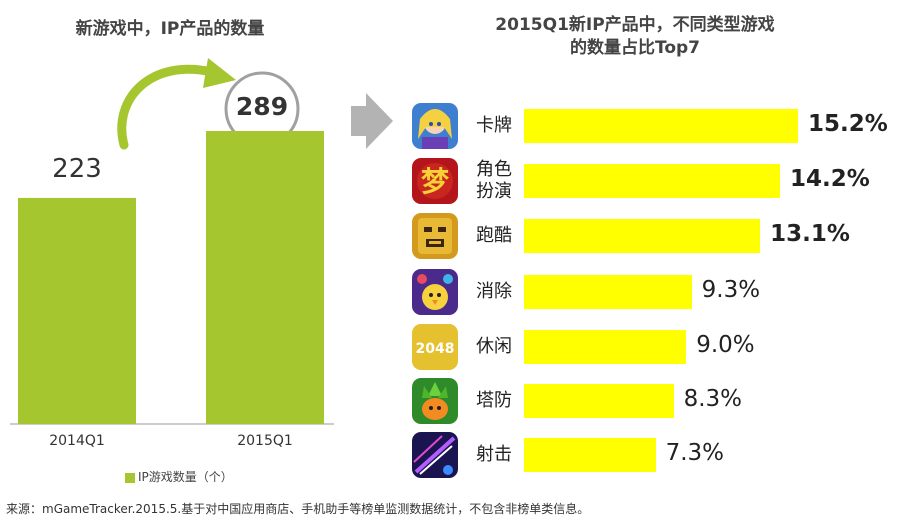 The image size is (900, 527). Describe the element at coordinates (77, 168) in the screenshot. I see `bar-value-label: 223` at that location.